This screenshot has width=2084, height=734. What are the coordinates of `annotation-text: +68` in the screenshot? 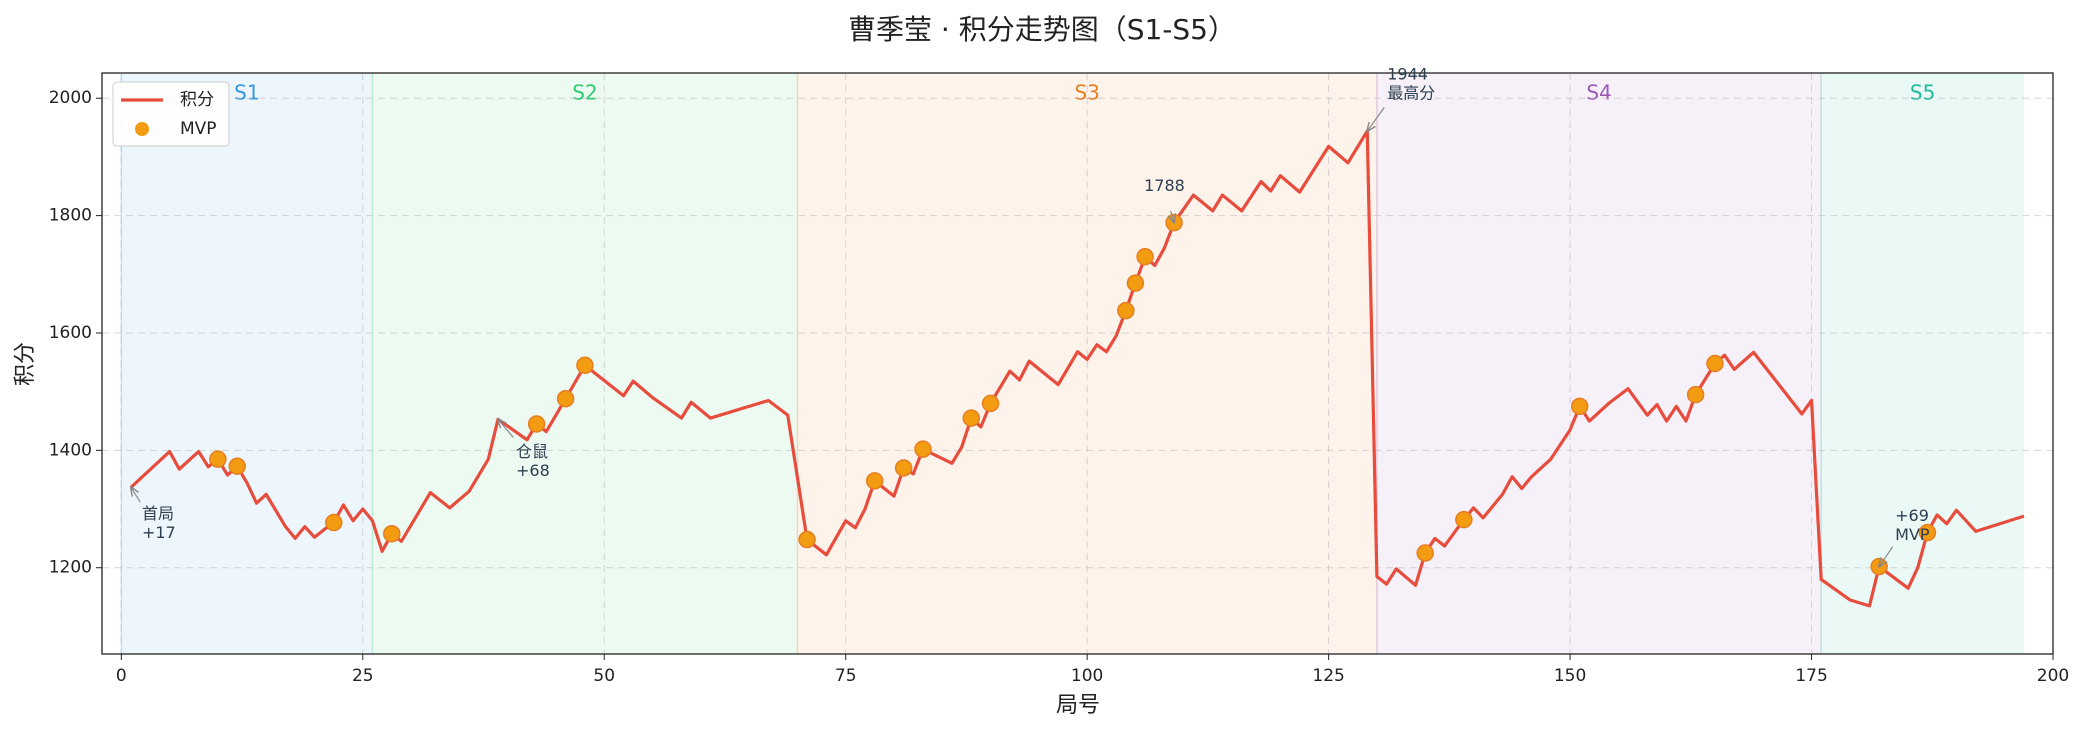 It's located at (533, 470).